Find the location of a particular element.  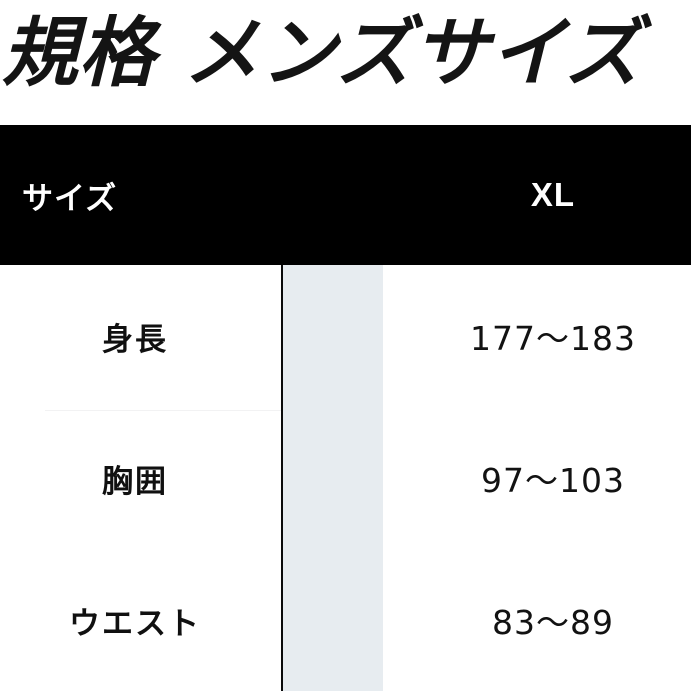

row-value-waist-xl: 83〜89 is located at coordinates (553, 622).